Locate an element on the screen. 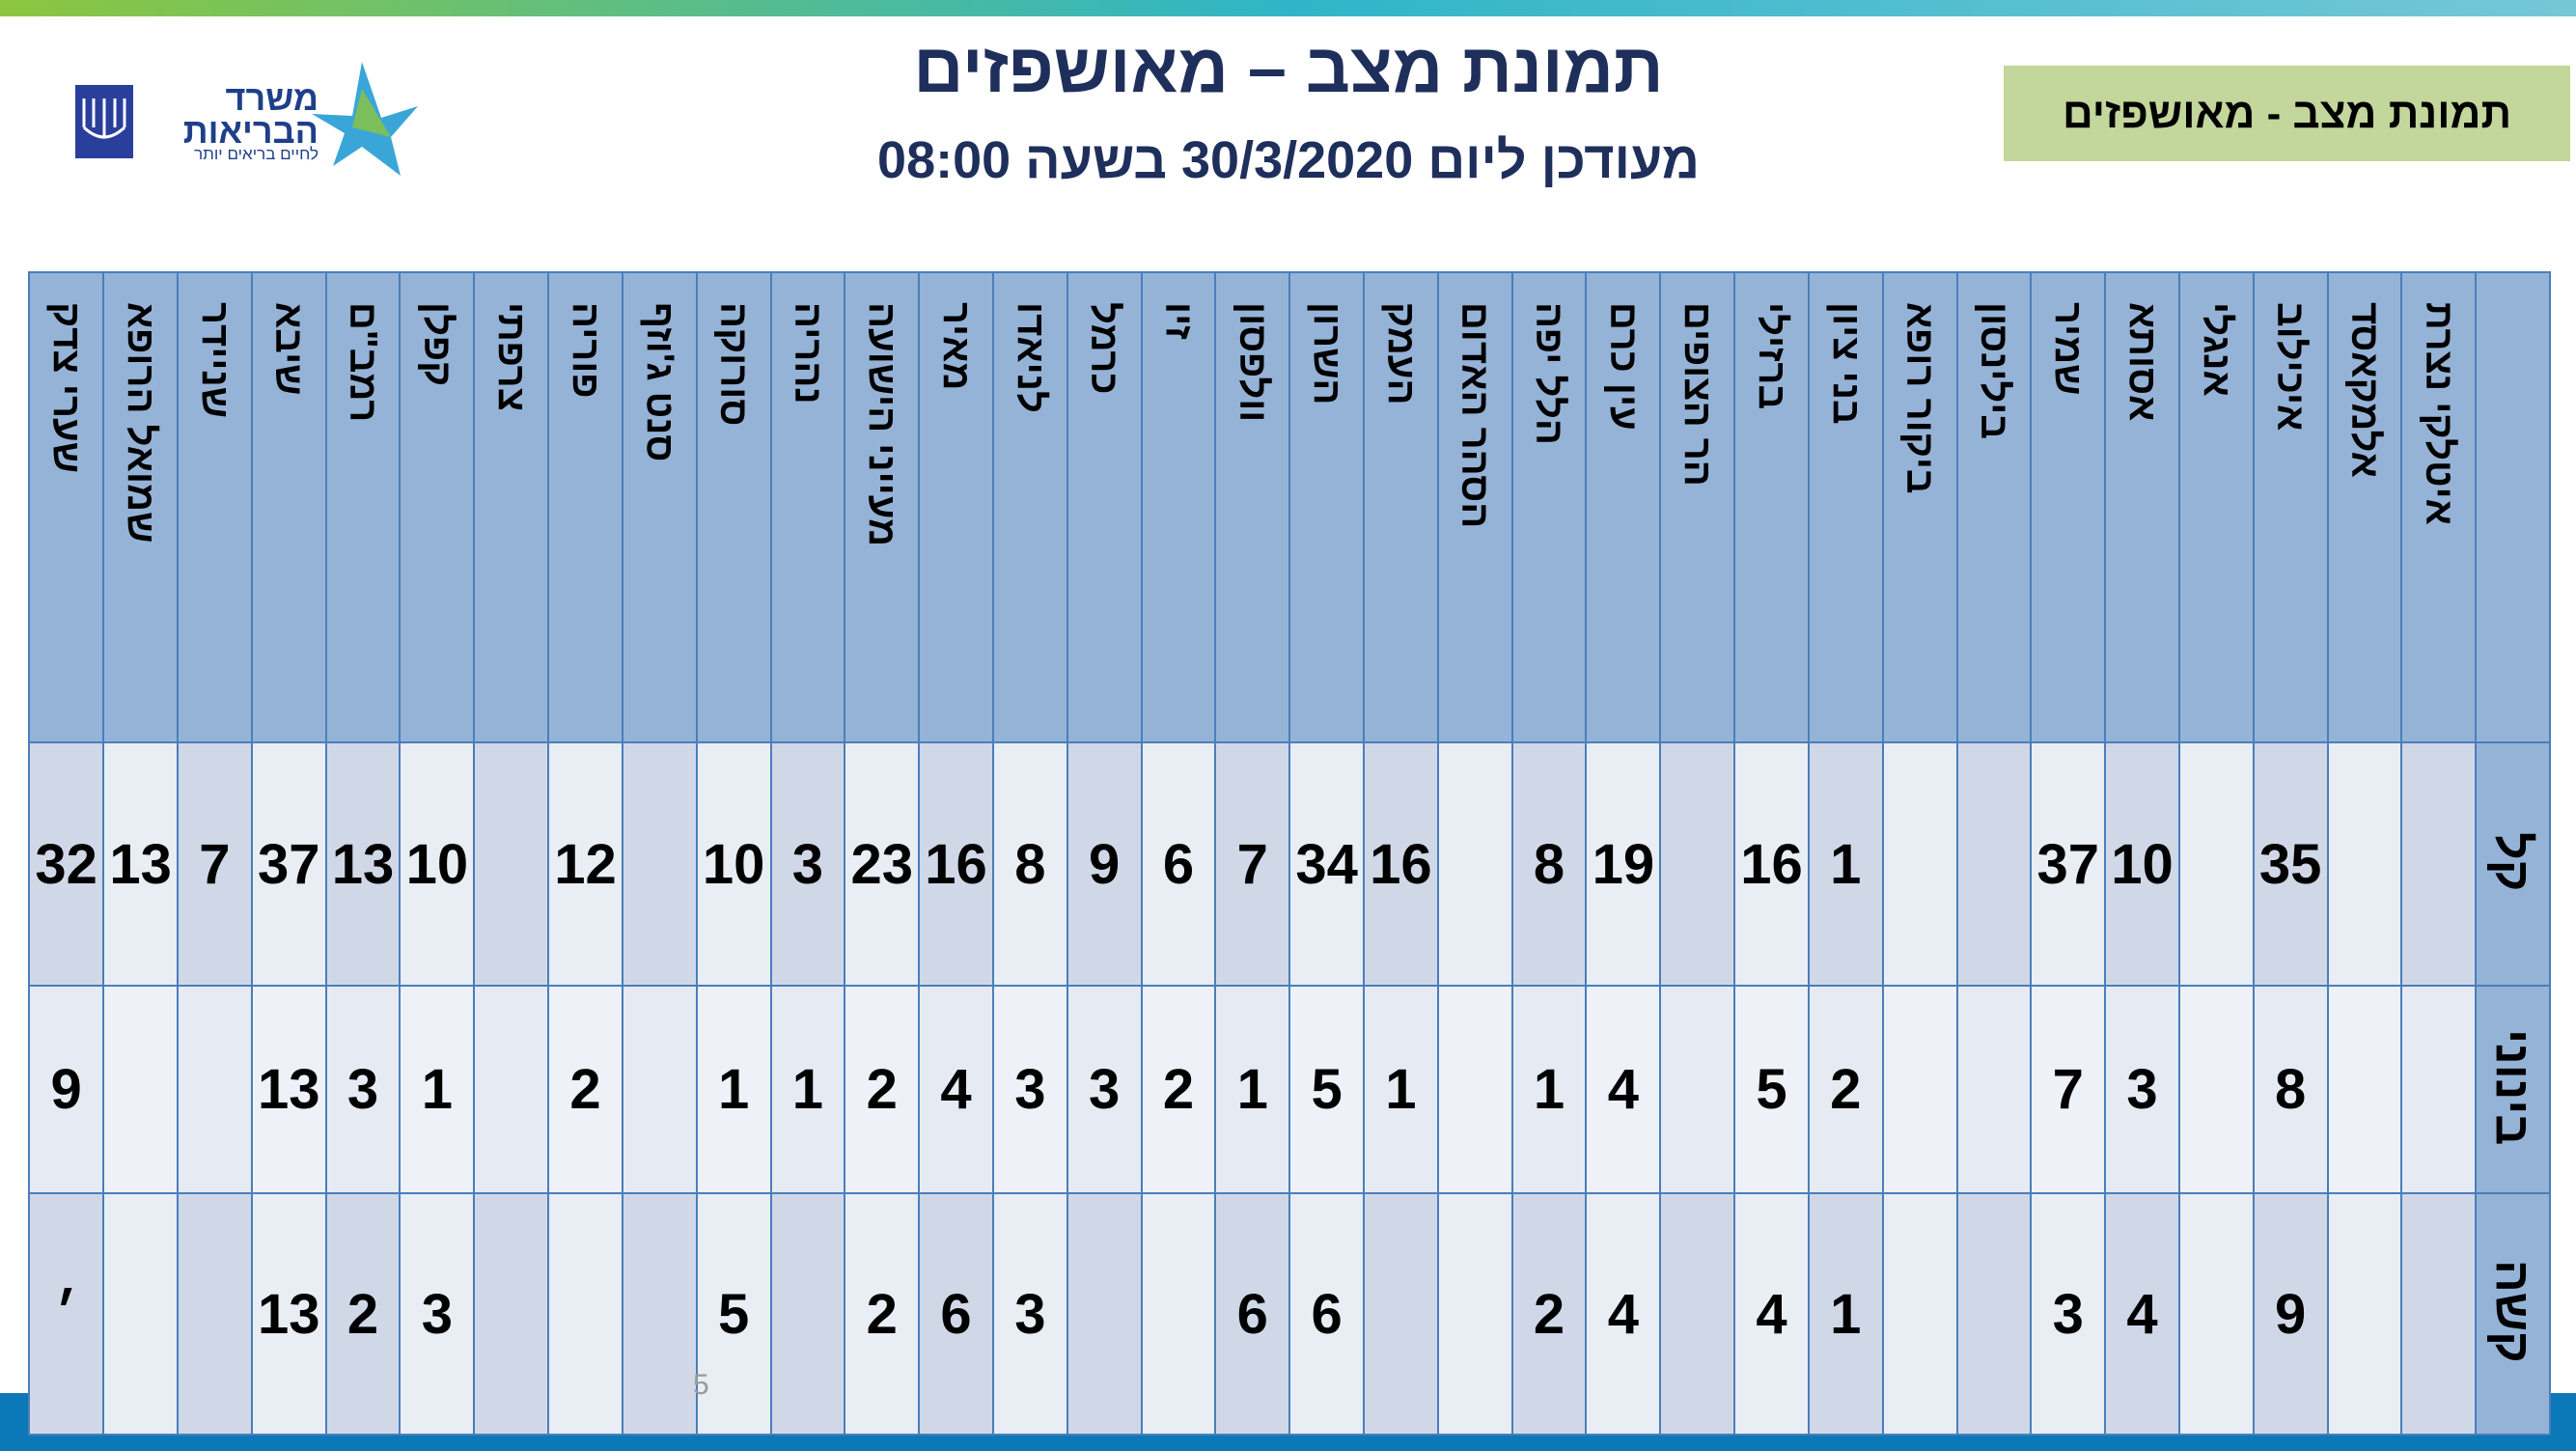 The width and height of the screenshot is (2576, 1451). column-header: סורוקה is located at coordinates (733, 507).